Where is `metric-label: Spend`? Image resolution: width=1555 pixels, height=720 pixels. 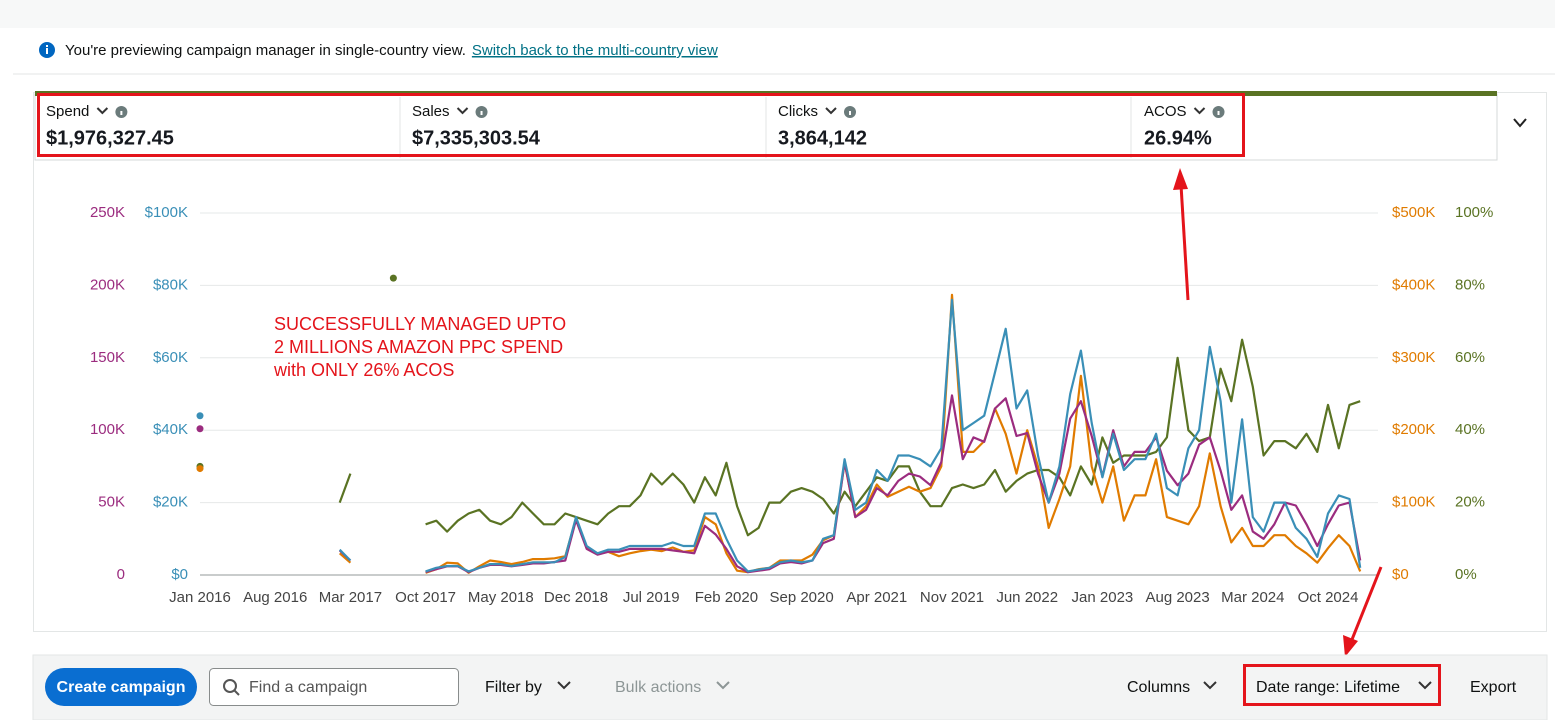
metric-label: Spend is located at coordinates (67, 111).